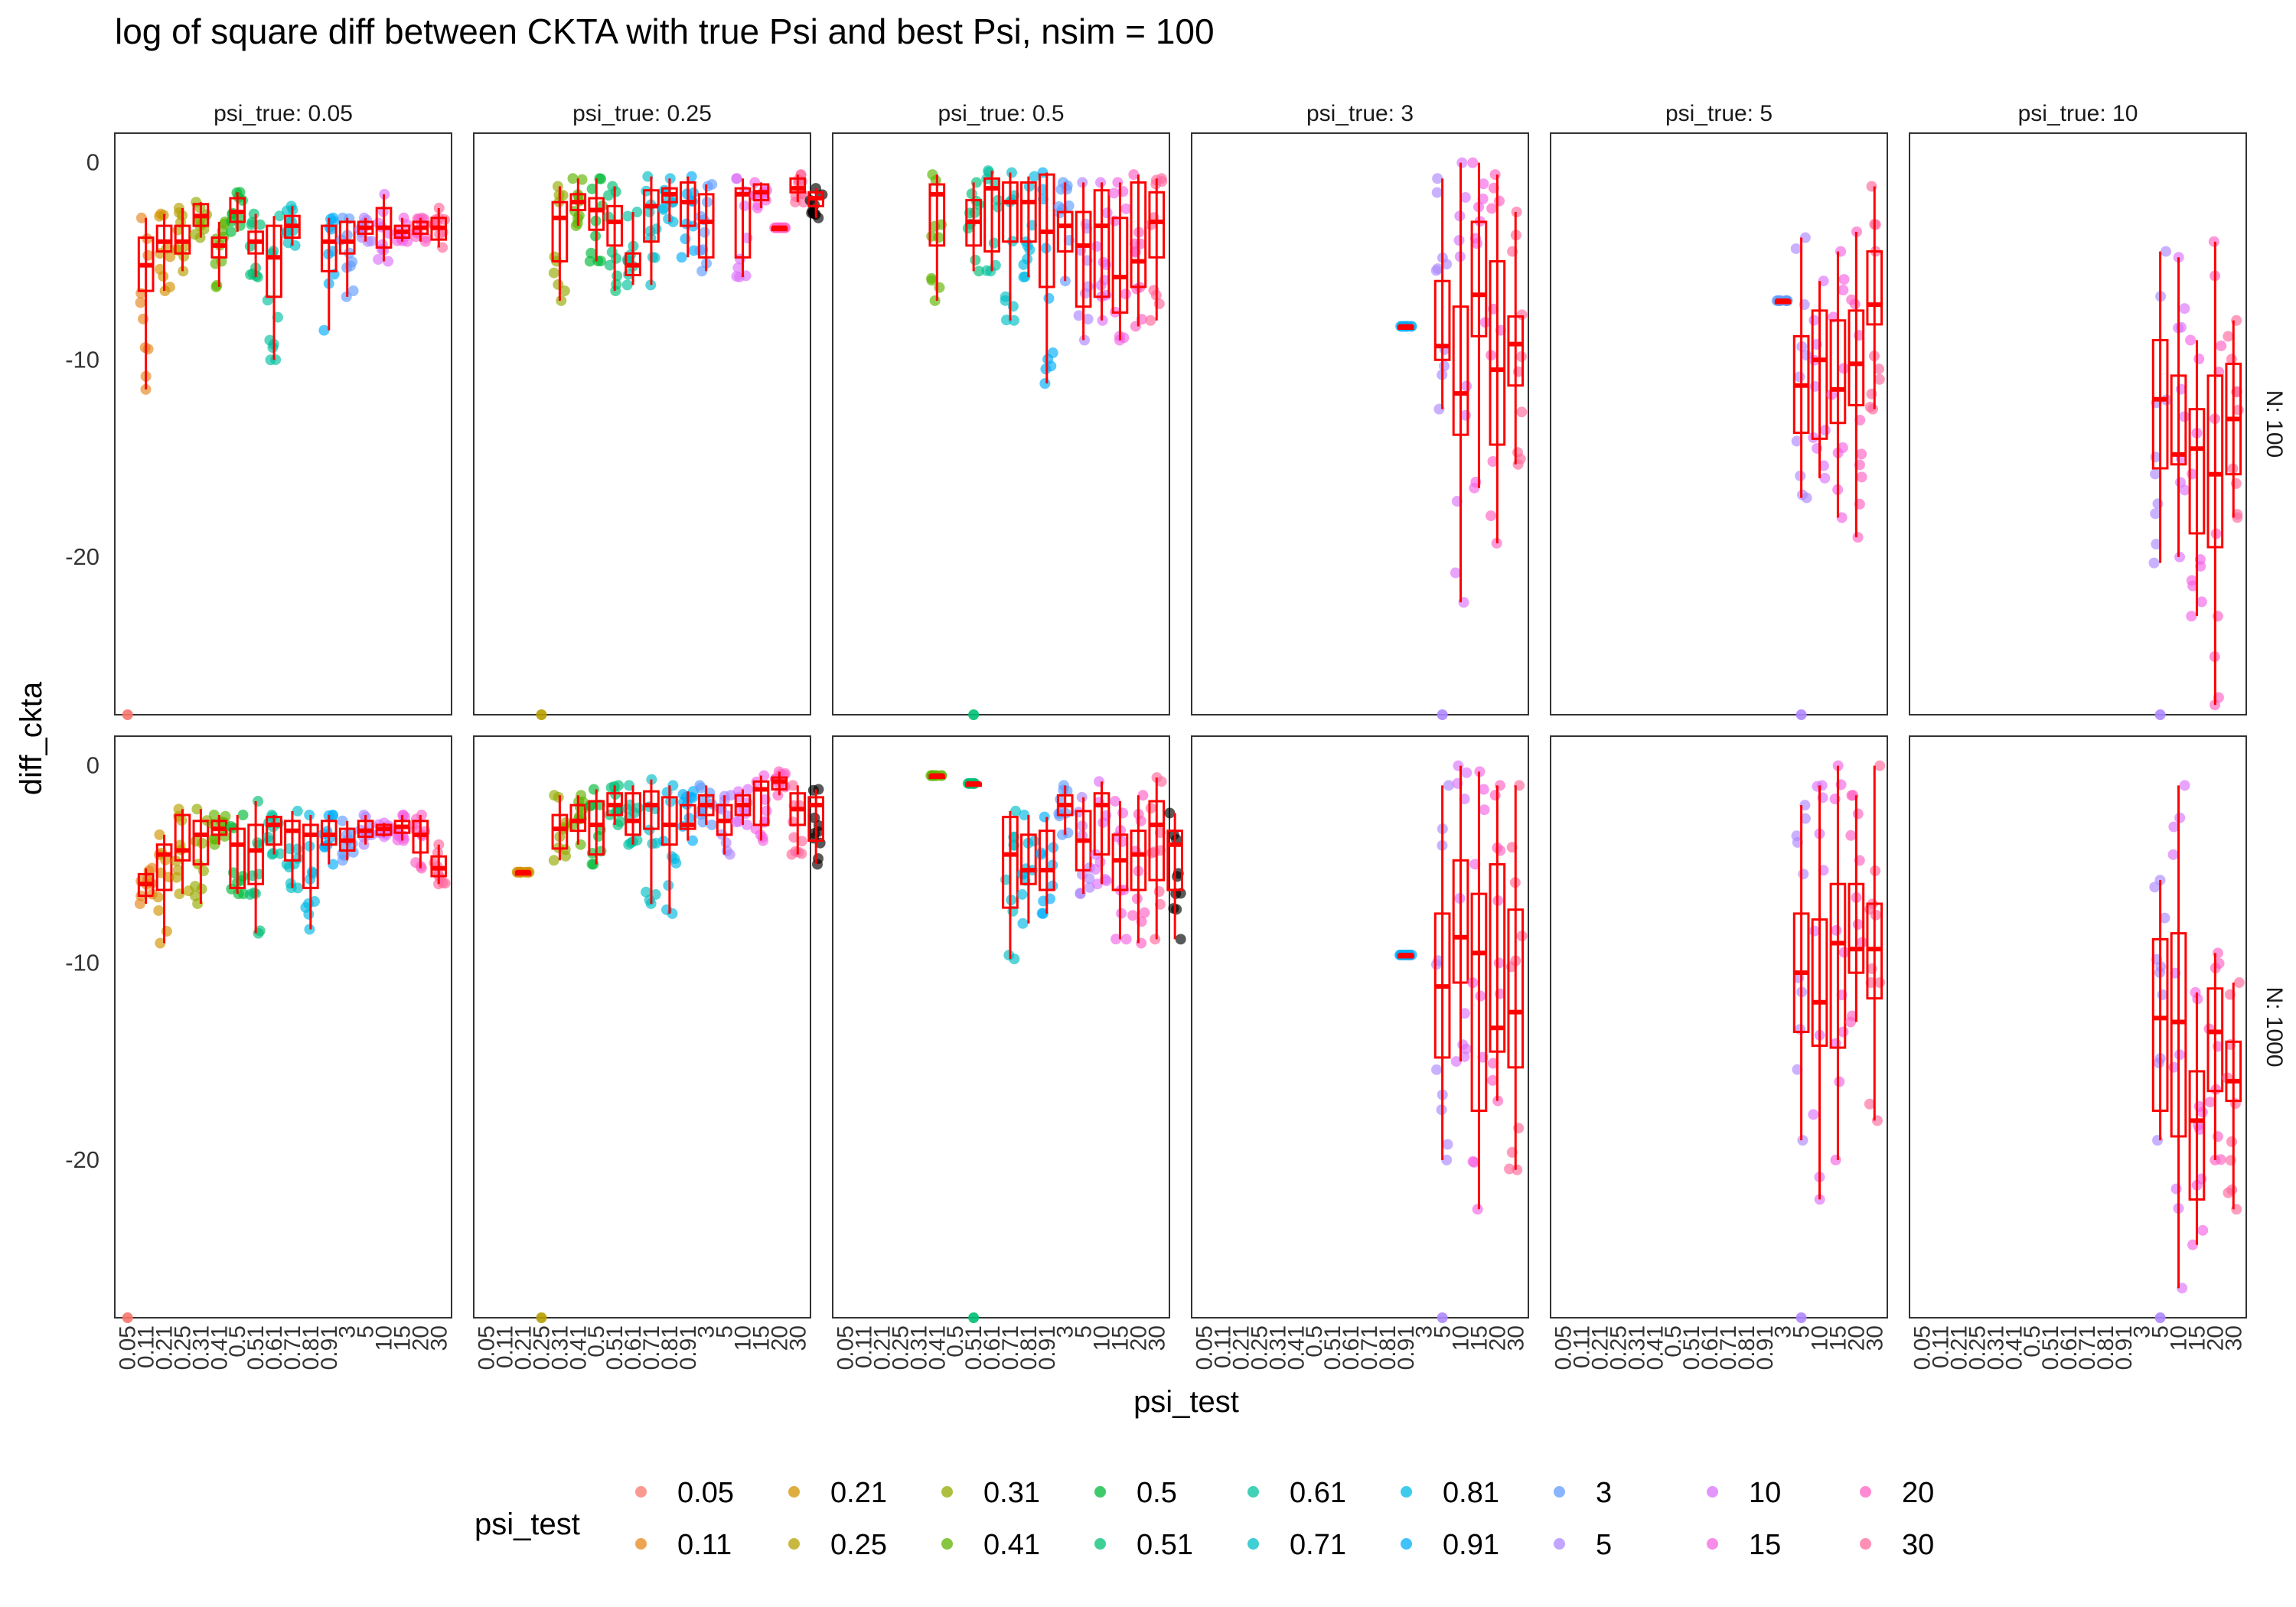  Describe the element at coordinates (837, 1545) in the screenshot. I see `legend-key: 0.25` at that location.